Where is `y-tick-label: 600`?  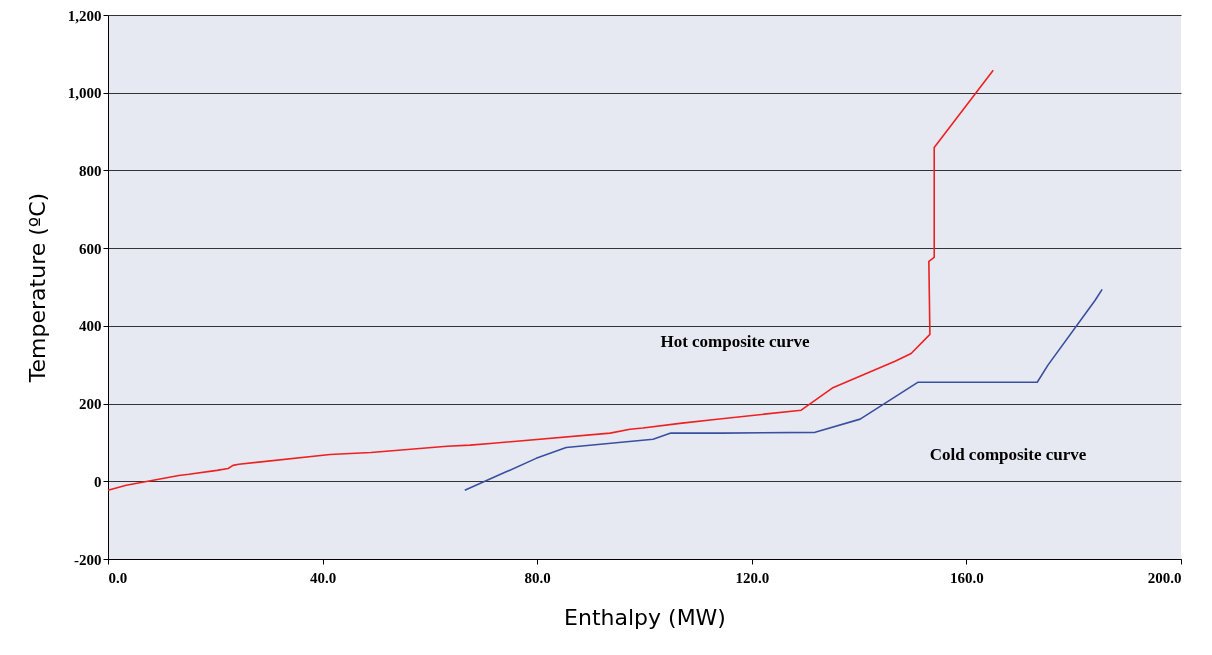
y-tick-label: 600 is located at coordinates (90, 248).